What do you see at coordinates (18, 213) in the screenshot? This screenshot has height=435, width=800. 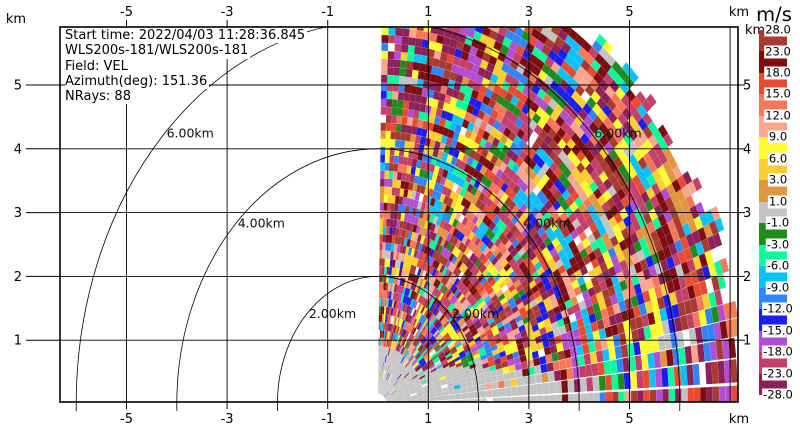 I see `y-tick-label-left: 3` at bounding box center [18, 213].